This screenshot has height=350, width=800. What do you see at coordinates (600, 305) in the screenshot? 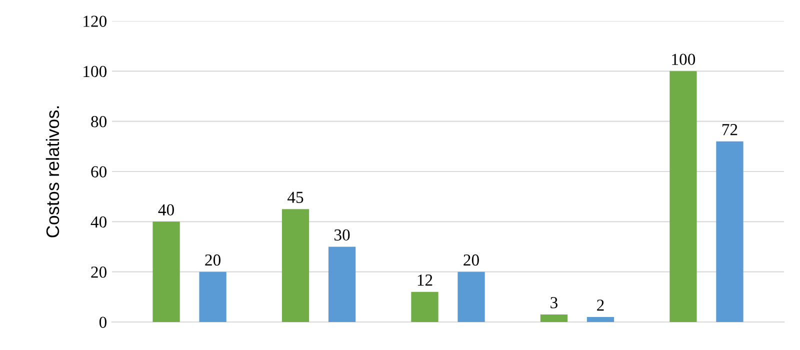
I see `data-label: 2` at bounding box center [600, 305].